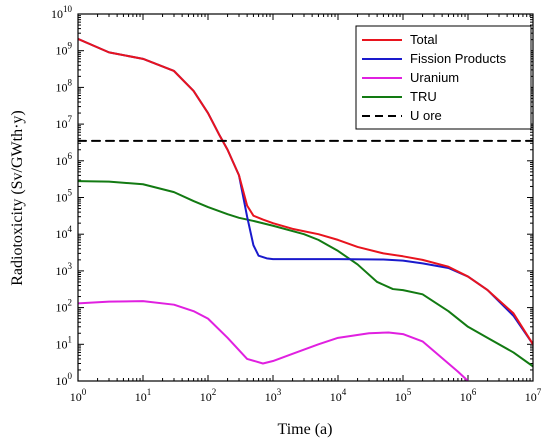 The image size is (550, 444). What do you see at coordinates (64, 49) in the screenshot?
I see `y-tick-label: 10⁹` at bounding box center [64, 49].